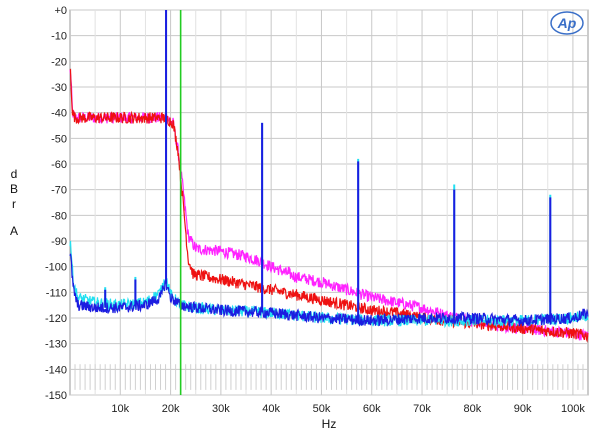 The width and height of the screenshot is (600, 440). What do you see at coordinates (171, 409) in the screenshot?
I see `x-tick-label: 20k` at bounding box center [171, 409].